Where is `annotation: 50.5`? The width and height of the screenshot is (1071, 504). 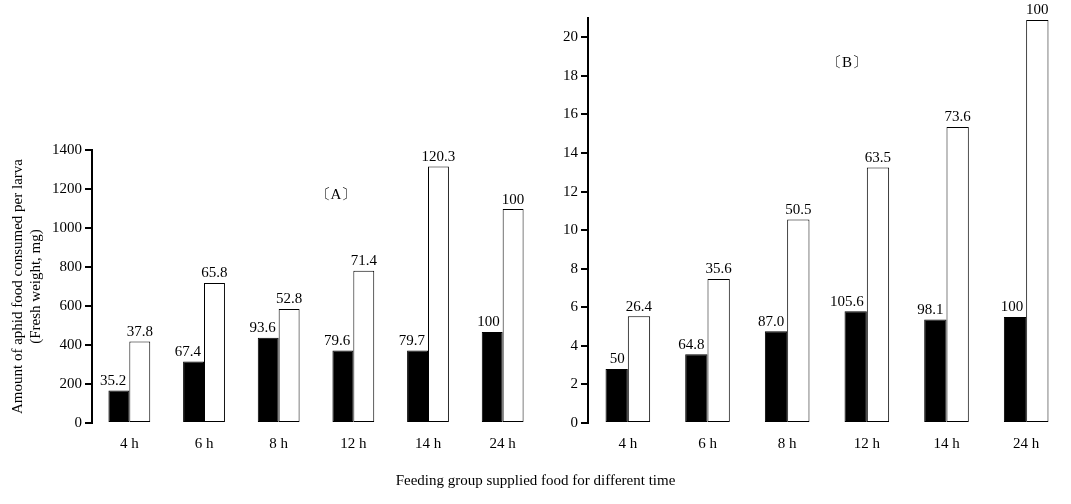 annotation: 50.5 is located at coordinates (798, 208).